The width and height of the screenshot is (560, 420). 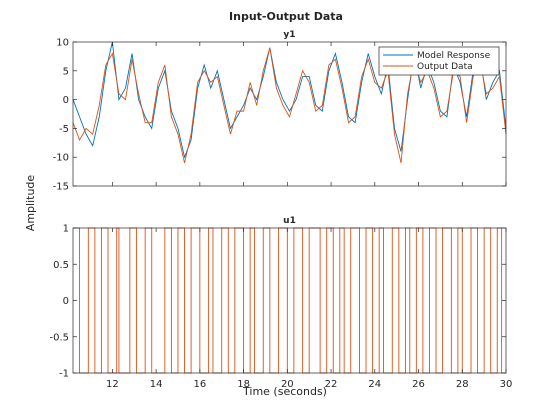 What do you see at coordinates (286, 16) in the screenshot?
I see `figure-title: Input-Output Data` at bounding box center [286, 16].